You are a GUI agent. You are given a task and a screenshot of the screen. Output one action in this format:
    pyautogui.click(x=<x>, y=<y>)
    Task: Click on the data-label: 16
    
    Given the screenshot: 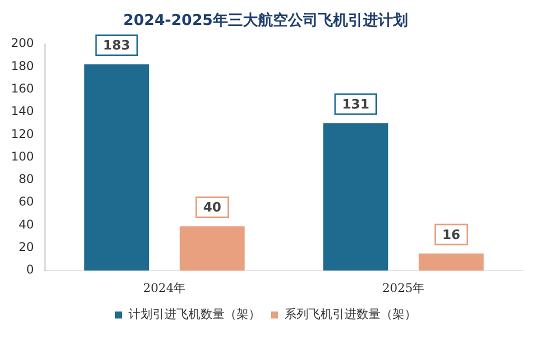 What is the action you would take?
    pyautogui.click(x=451, y=235)
    